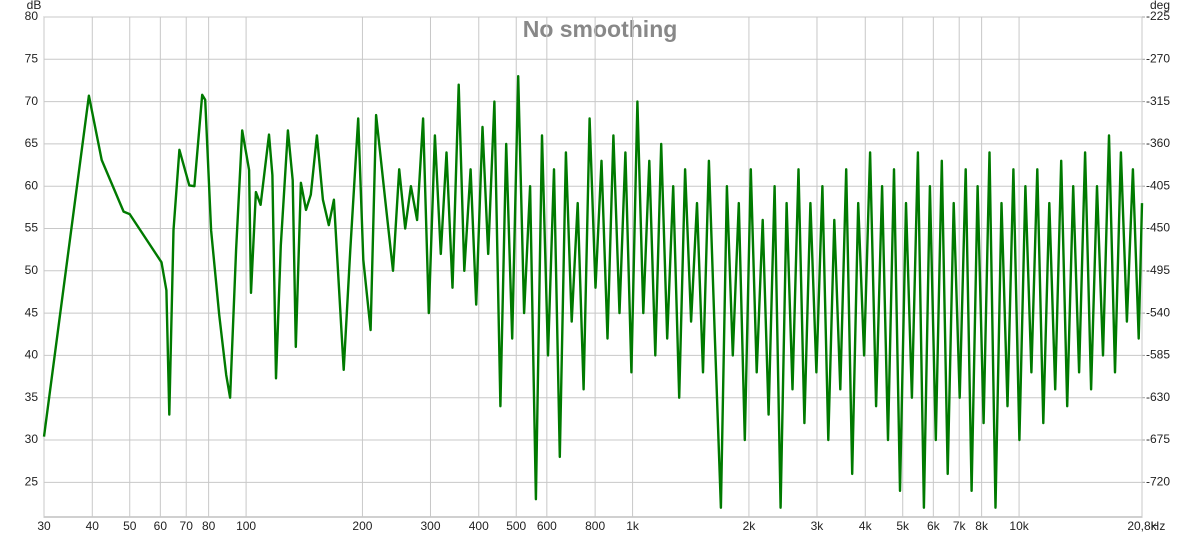  I want to click on x-tick-label: 4k, so click(866, 526).